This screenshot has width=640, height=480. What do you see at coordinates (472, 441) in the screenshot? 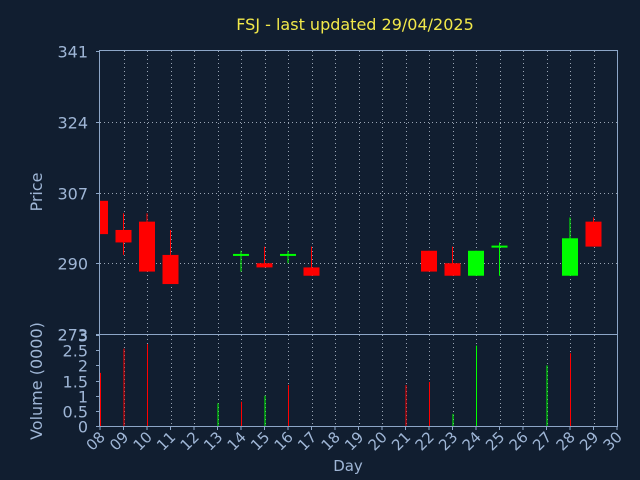
I see `day-tick-label: 24` at bounding box center [472, 441].